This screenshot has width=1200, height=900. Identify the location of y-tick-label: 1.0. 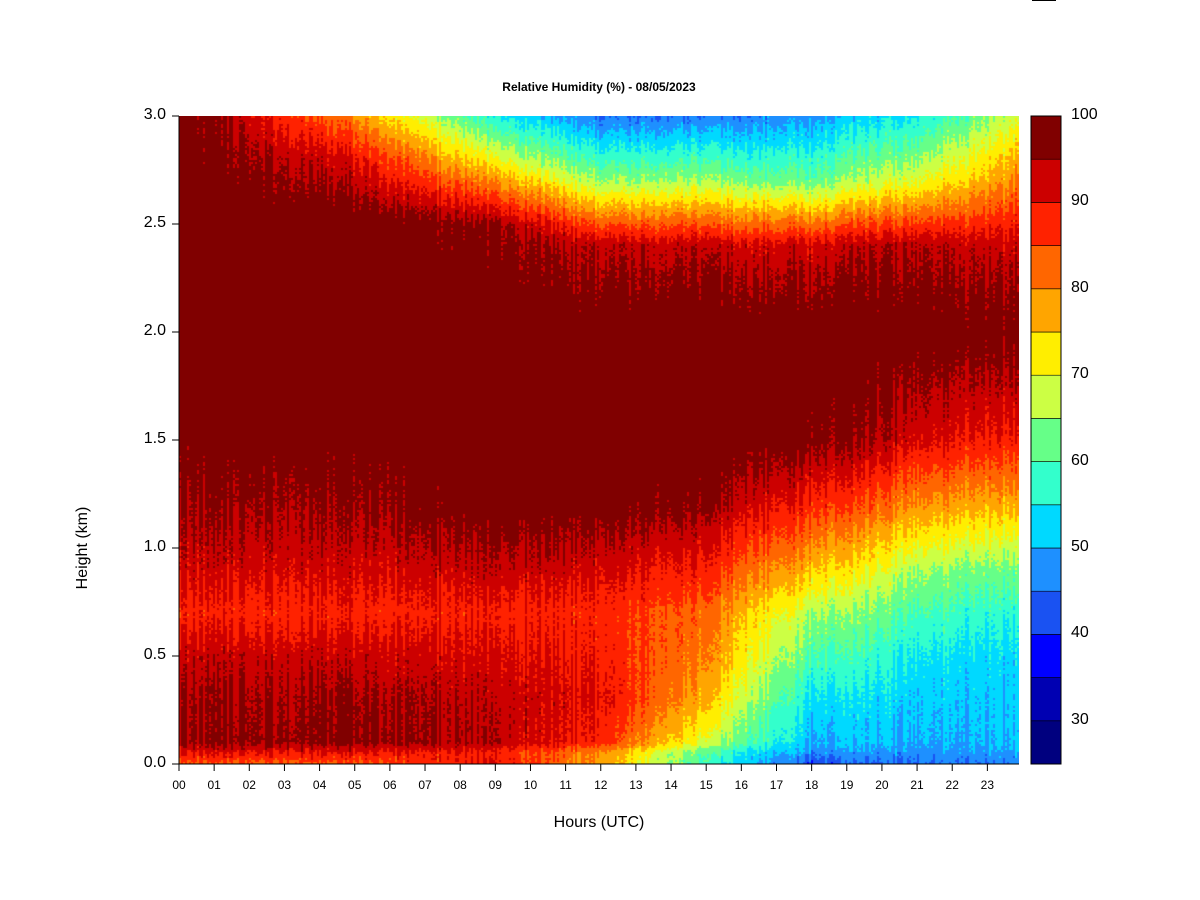
(154, 546).